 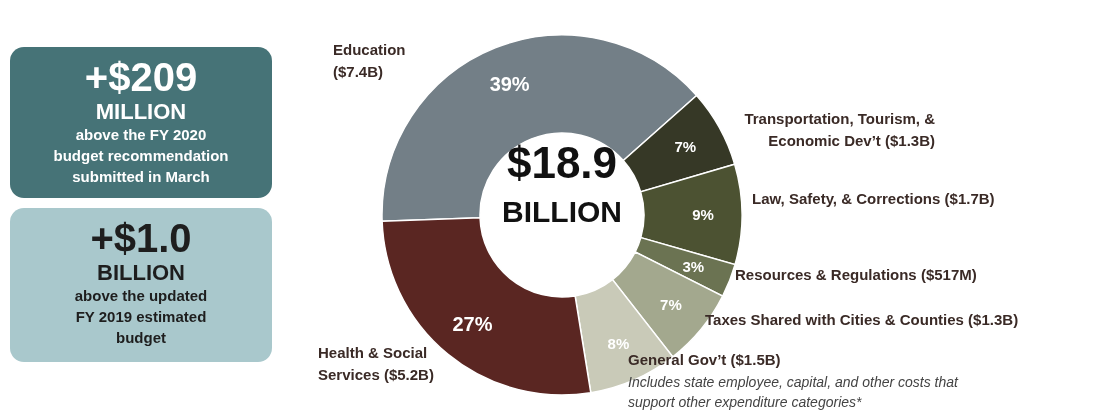 I want to click on data-label: 8%, so click(x=618, y=344).